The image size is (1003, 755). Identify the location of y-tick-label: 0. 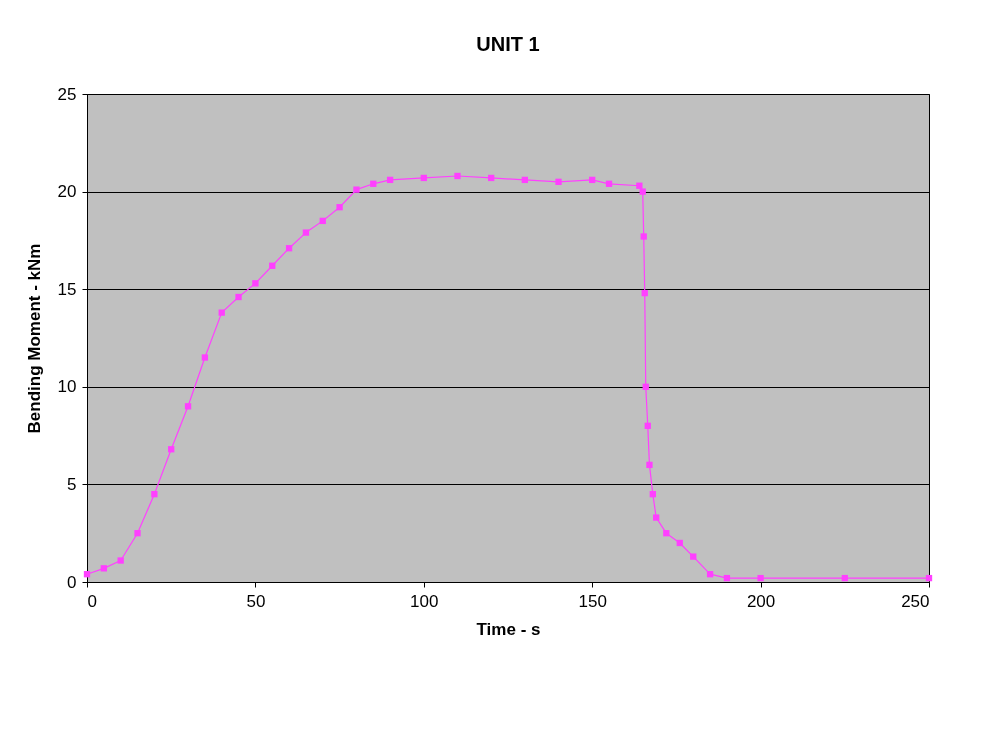
(72, 582).